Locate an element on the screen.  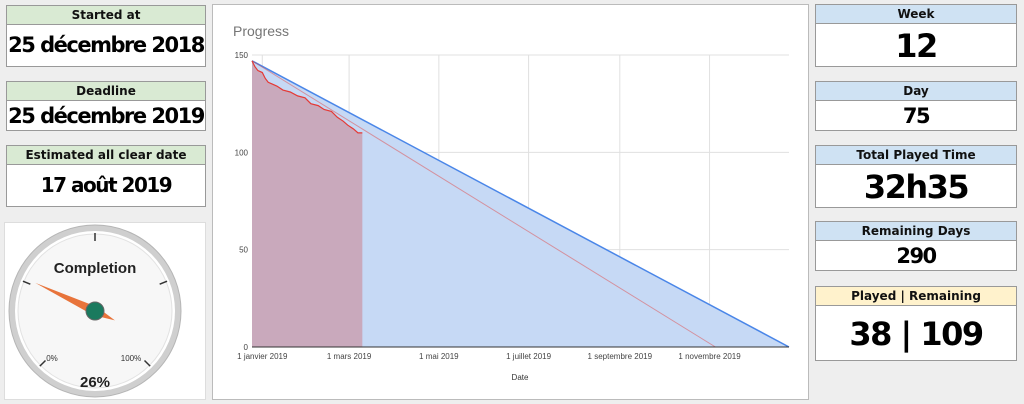
deadline-card: Deadline 25 décembre 2019 is located at coordinates (106, 106).